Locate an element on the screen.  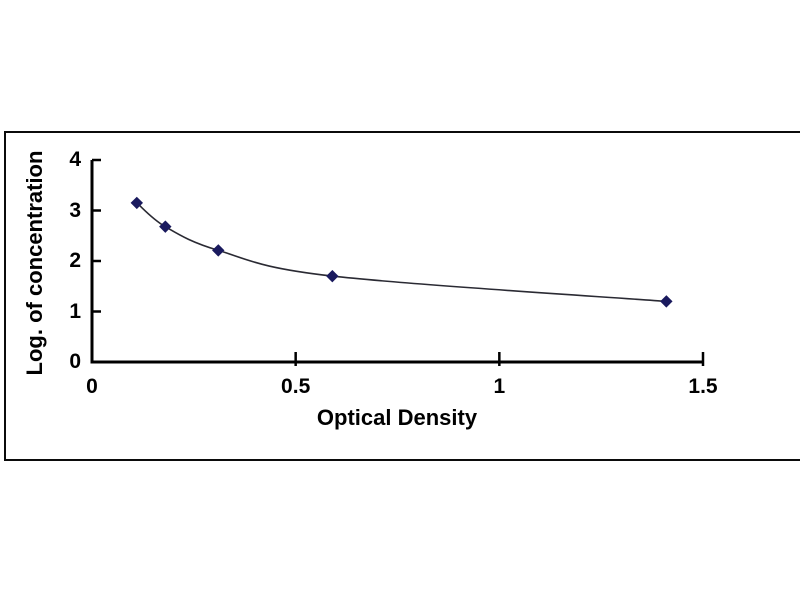
x-tick-label: 1 is located at coordinates (499, 386).